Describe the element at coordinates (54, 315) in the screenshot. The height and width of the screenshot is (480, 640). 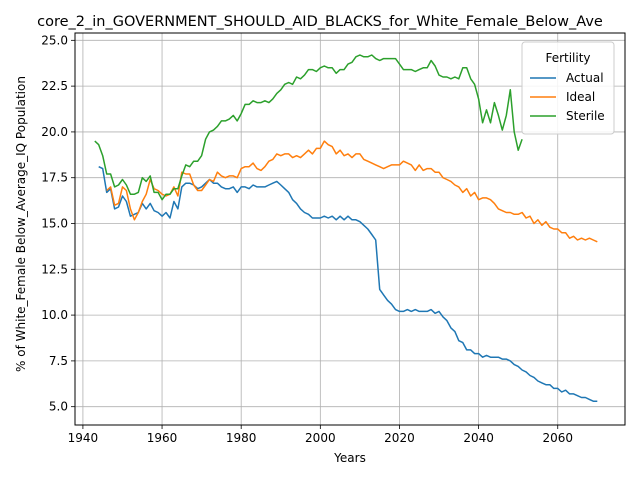
I see `y-tick-label: 10.0` at that location.